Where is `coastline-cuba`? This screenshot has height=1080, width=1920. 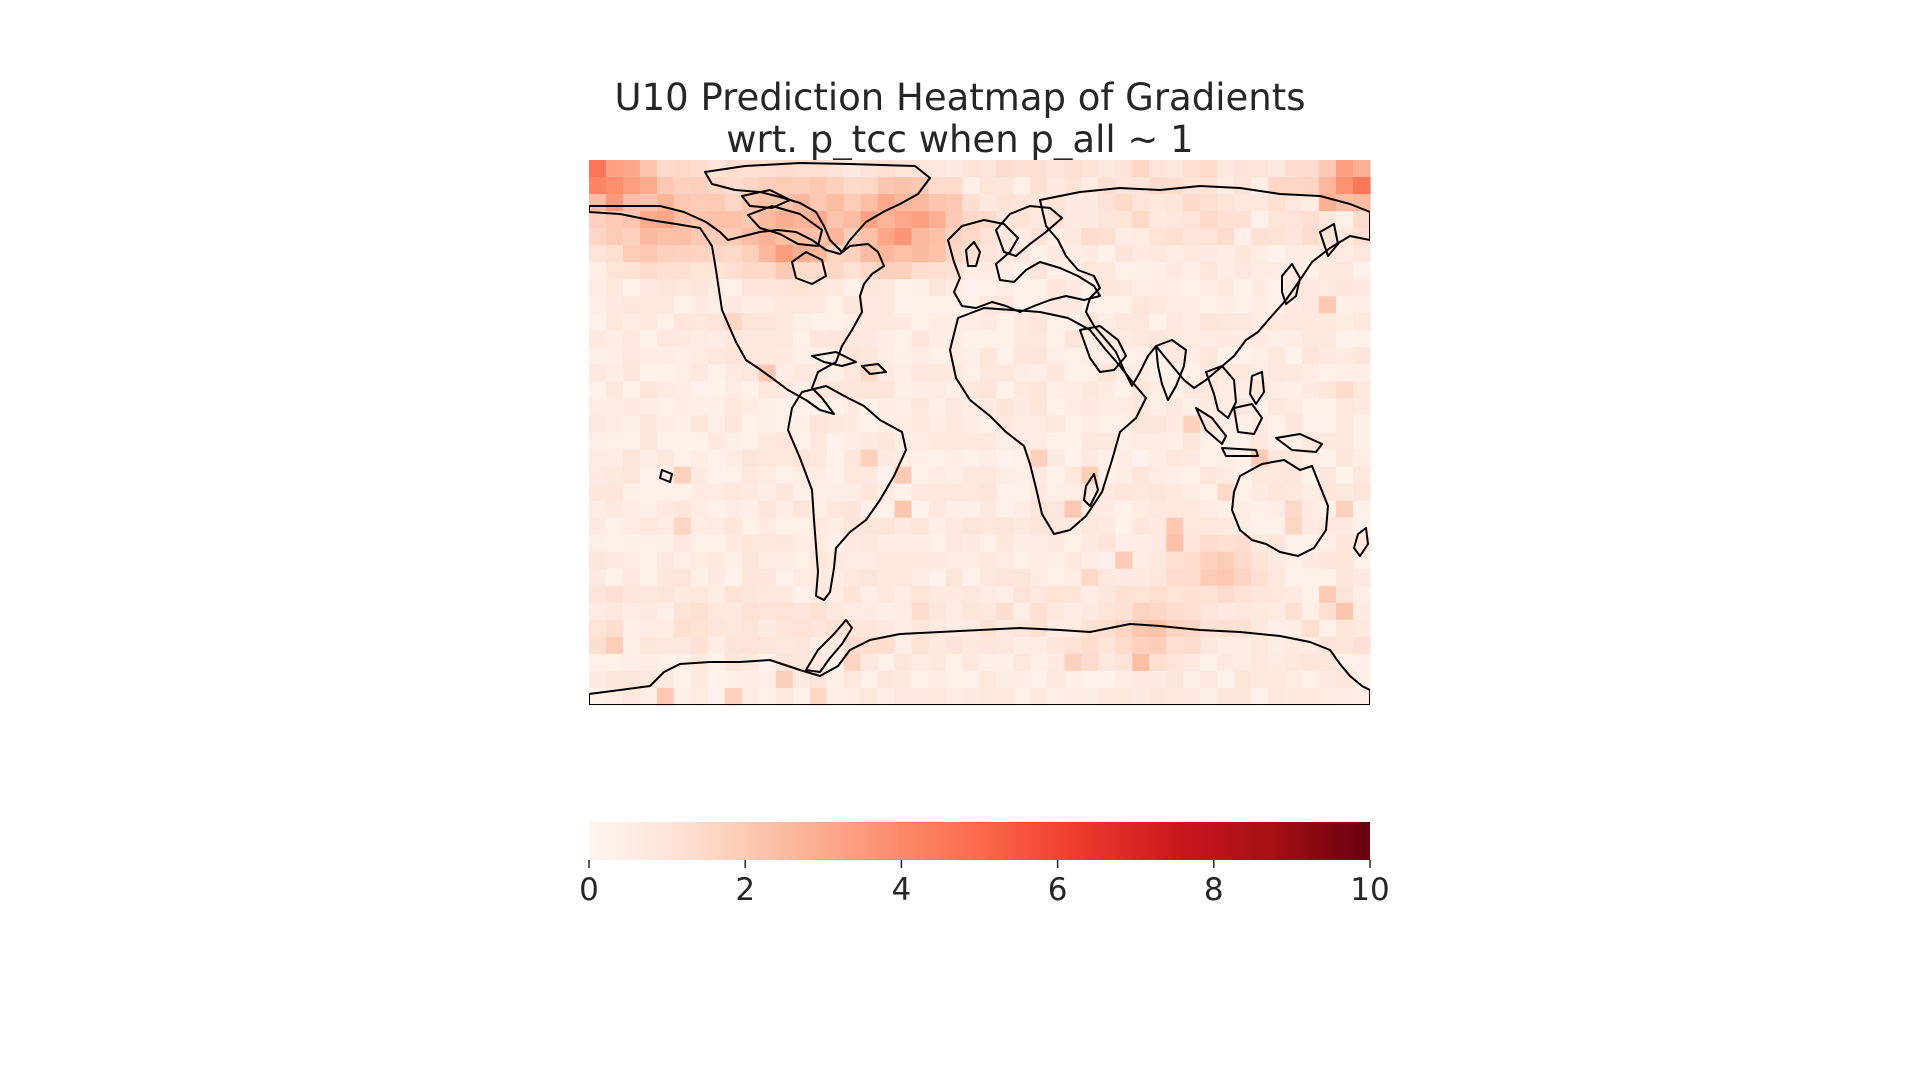
coastline-cuba is located at coordinates (834, 359).